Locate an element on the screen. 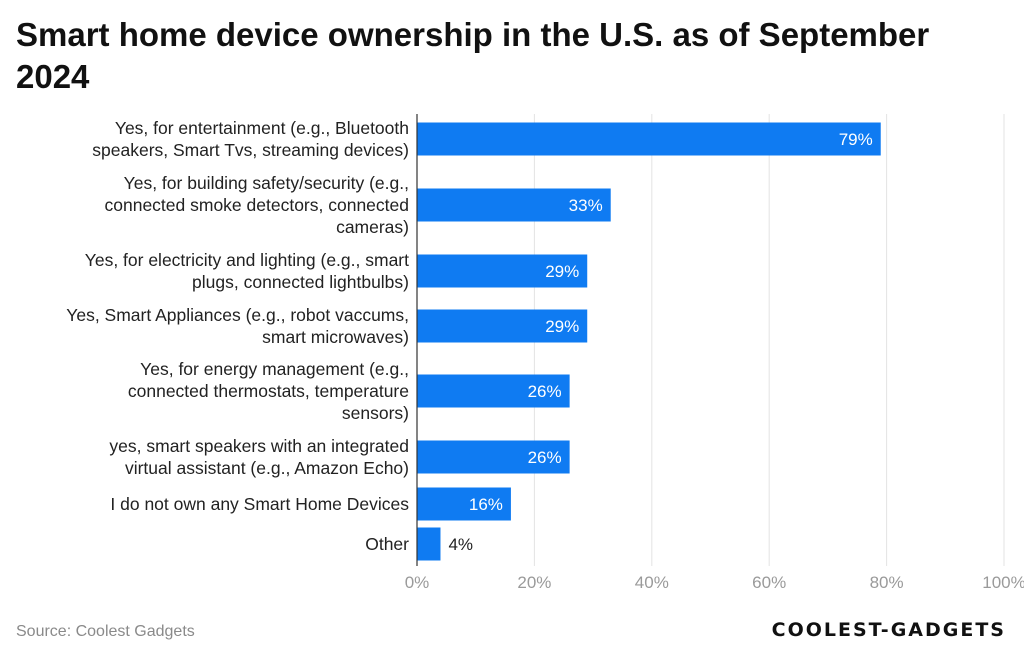 Image resolution: width=1024 pixels, height=661 pixels. x-tick-label: 40% is located at coordinates (652, 582).